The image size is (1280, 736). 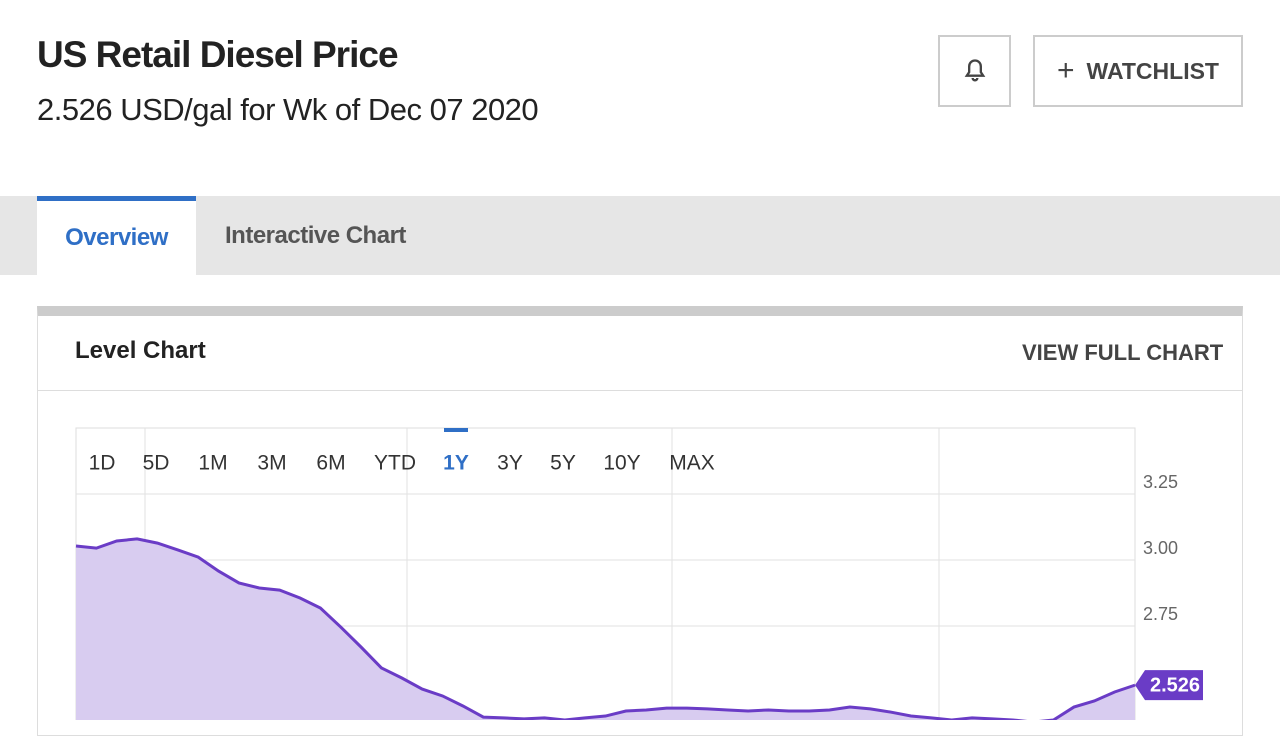 I want to click on watchlist-button: + WATCHLIST, so click(x=1138, y=71).